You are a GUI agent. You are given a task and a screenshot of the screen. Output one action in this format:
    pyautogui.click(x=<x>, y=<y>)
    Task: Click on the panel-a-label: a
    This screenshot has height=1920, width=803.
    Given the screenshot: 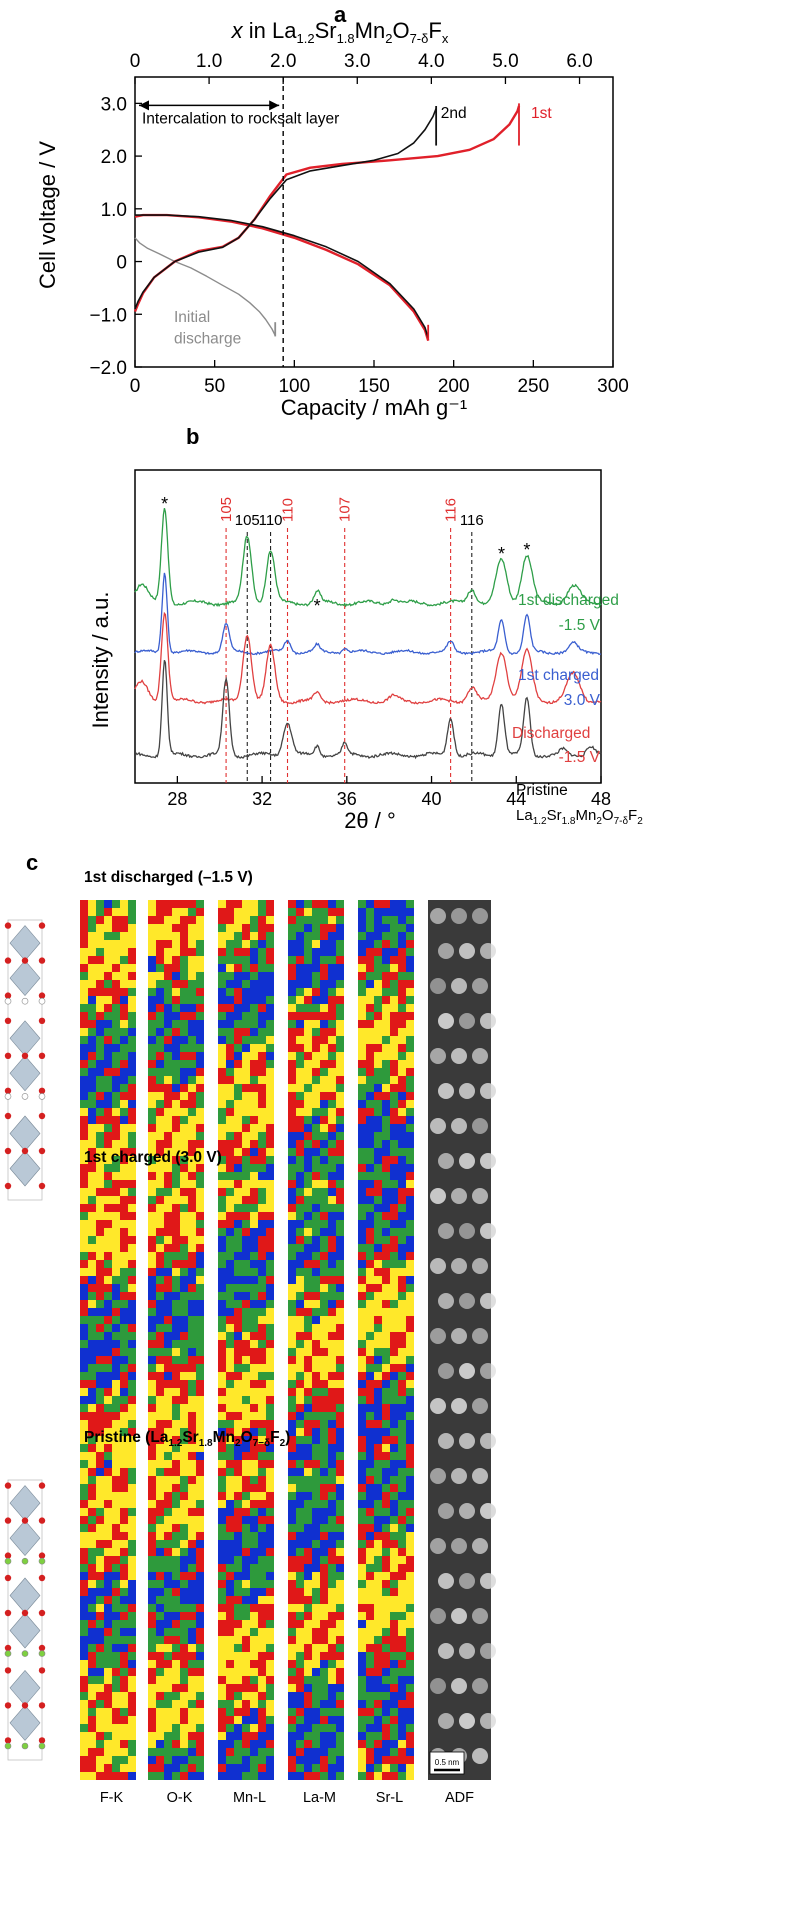 What is the action you would take?
    pyautogui.click(x=340, y=14)
    